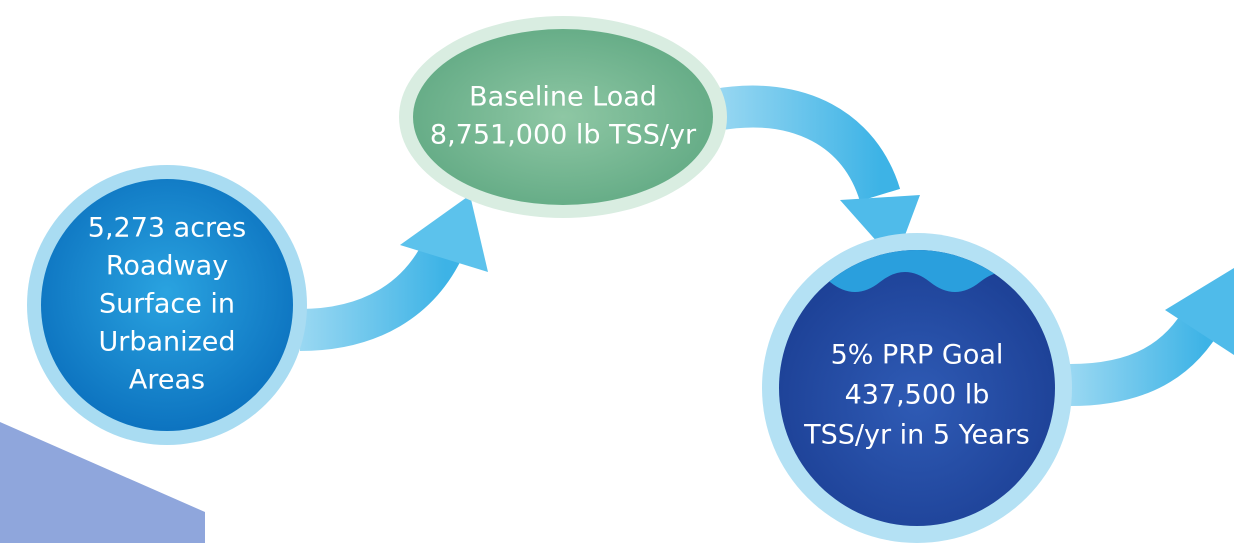  I want to click on node-label: Baseline Load, so click(563, 97).